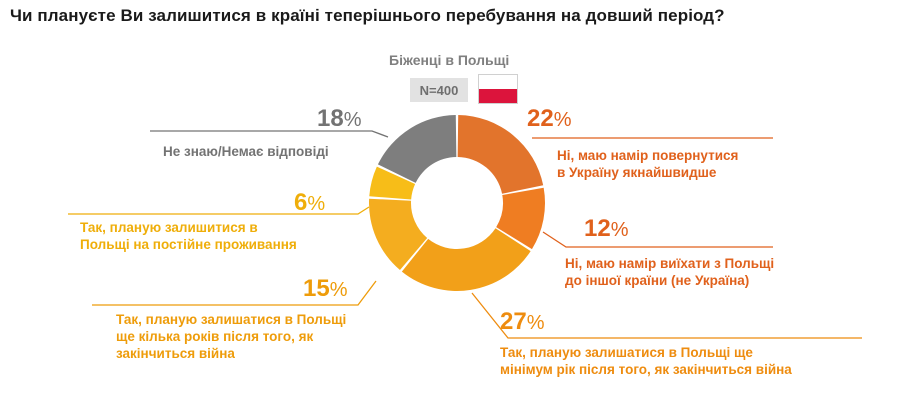 The width and height of the screenshot is (915, 408). I want to click on category-label-line: Не знаю/Немає відповіді, so click(246, 151).